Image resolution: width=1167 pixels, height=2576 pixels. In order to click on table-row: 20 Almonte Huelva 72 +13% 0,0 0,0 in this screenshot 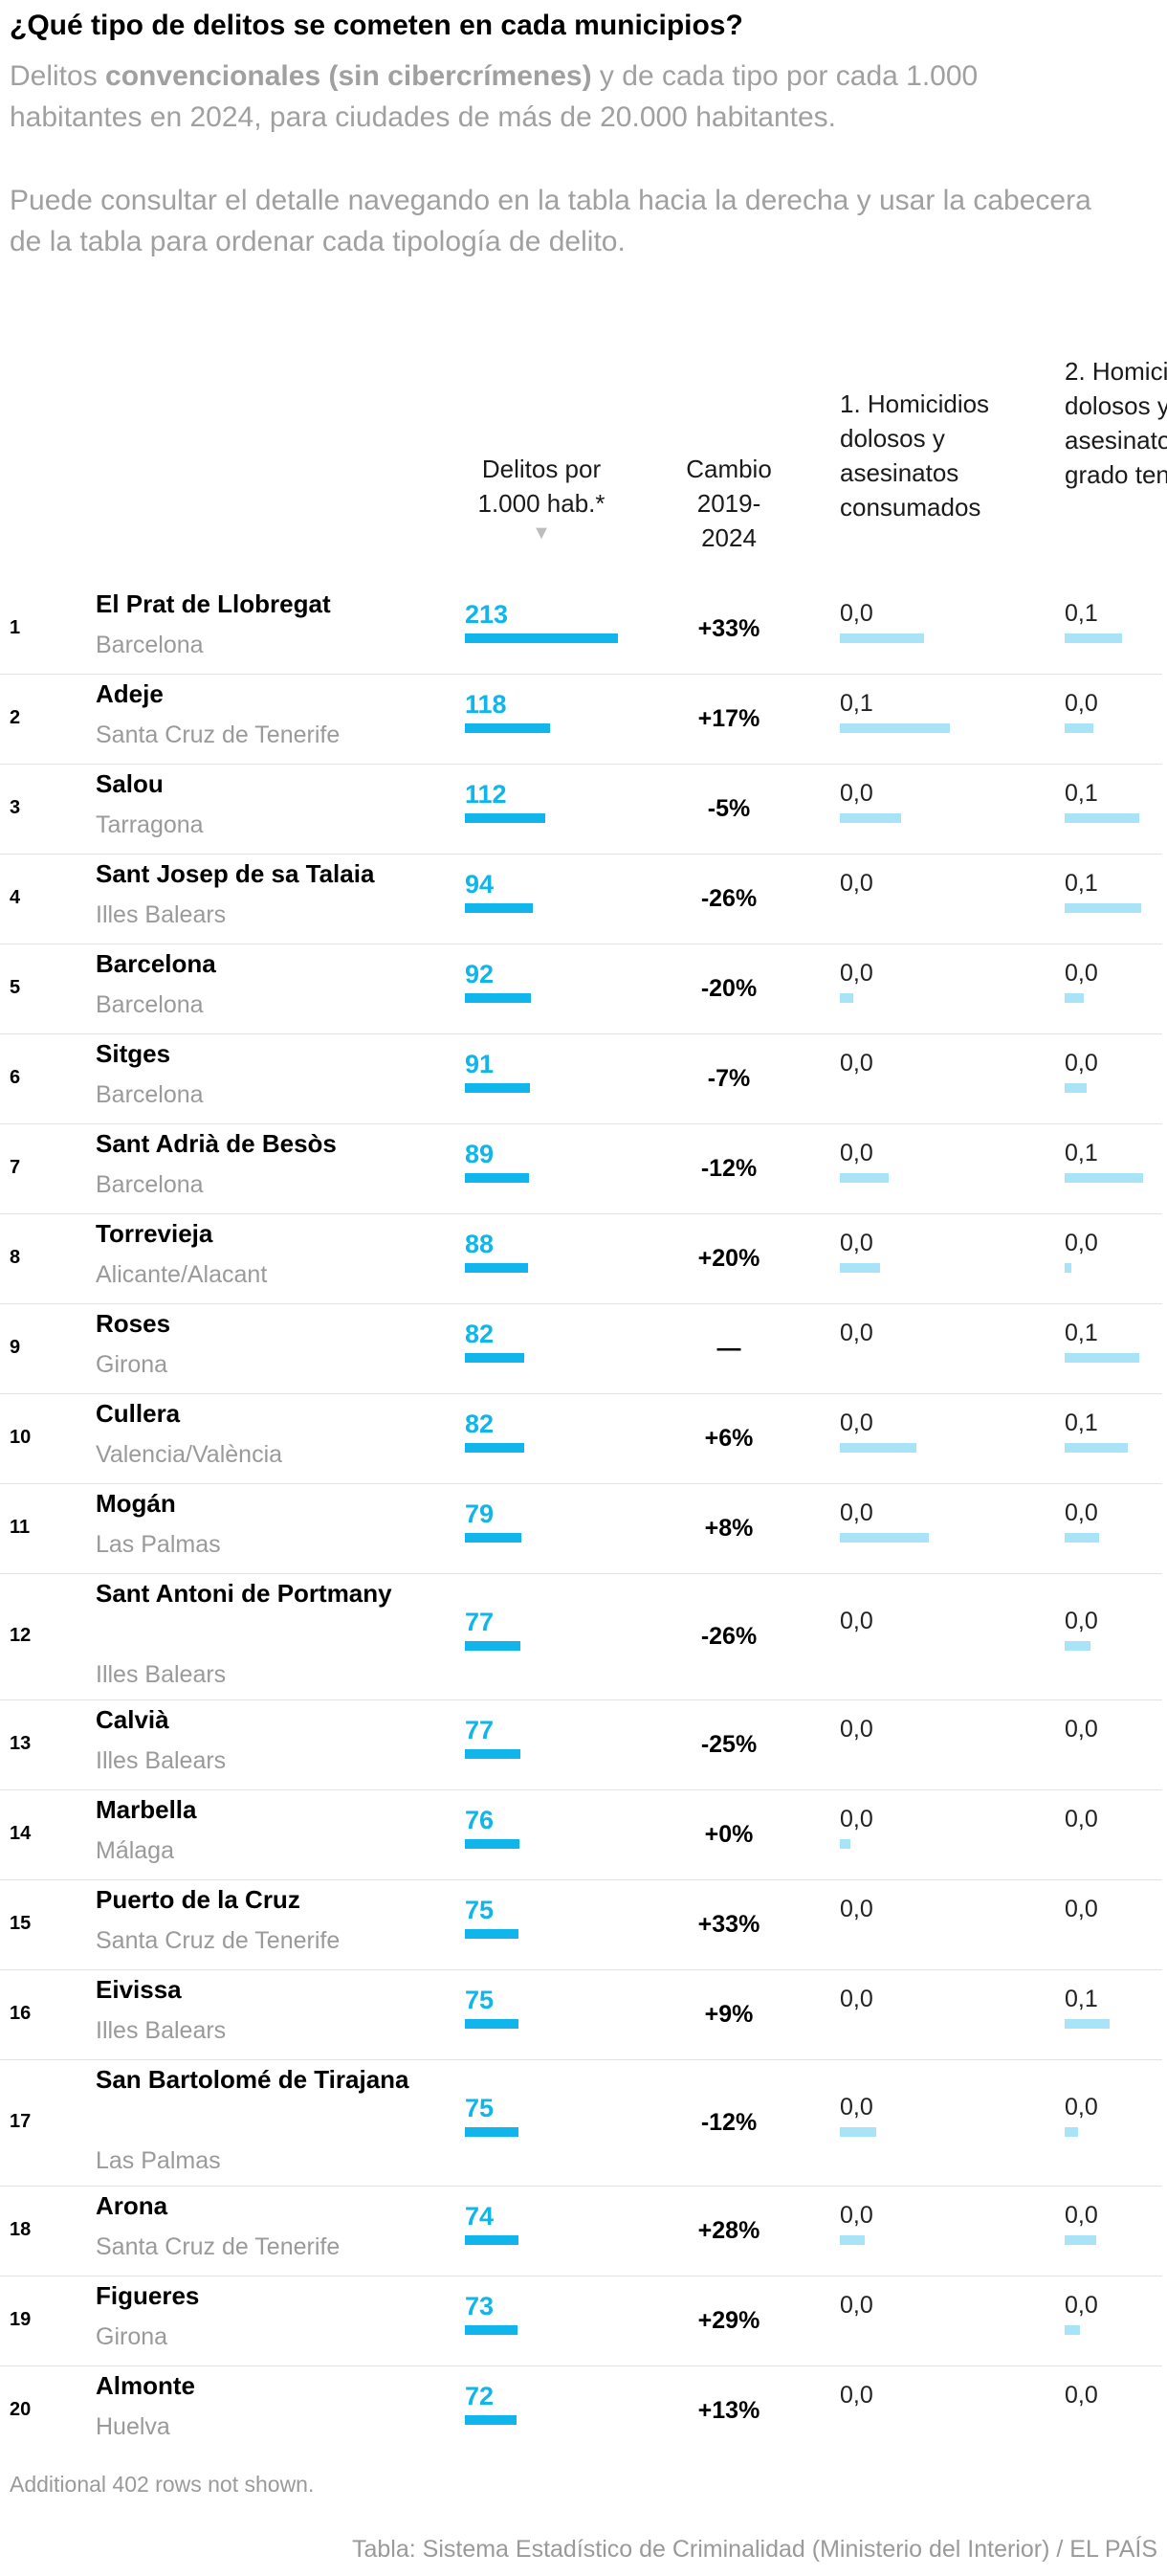, I will do `click(581, 2402)`.